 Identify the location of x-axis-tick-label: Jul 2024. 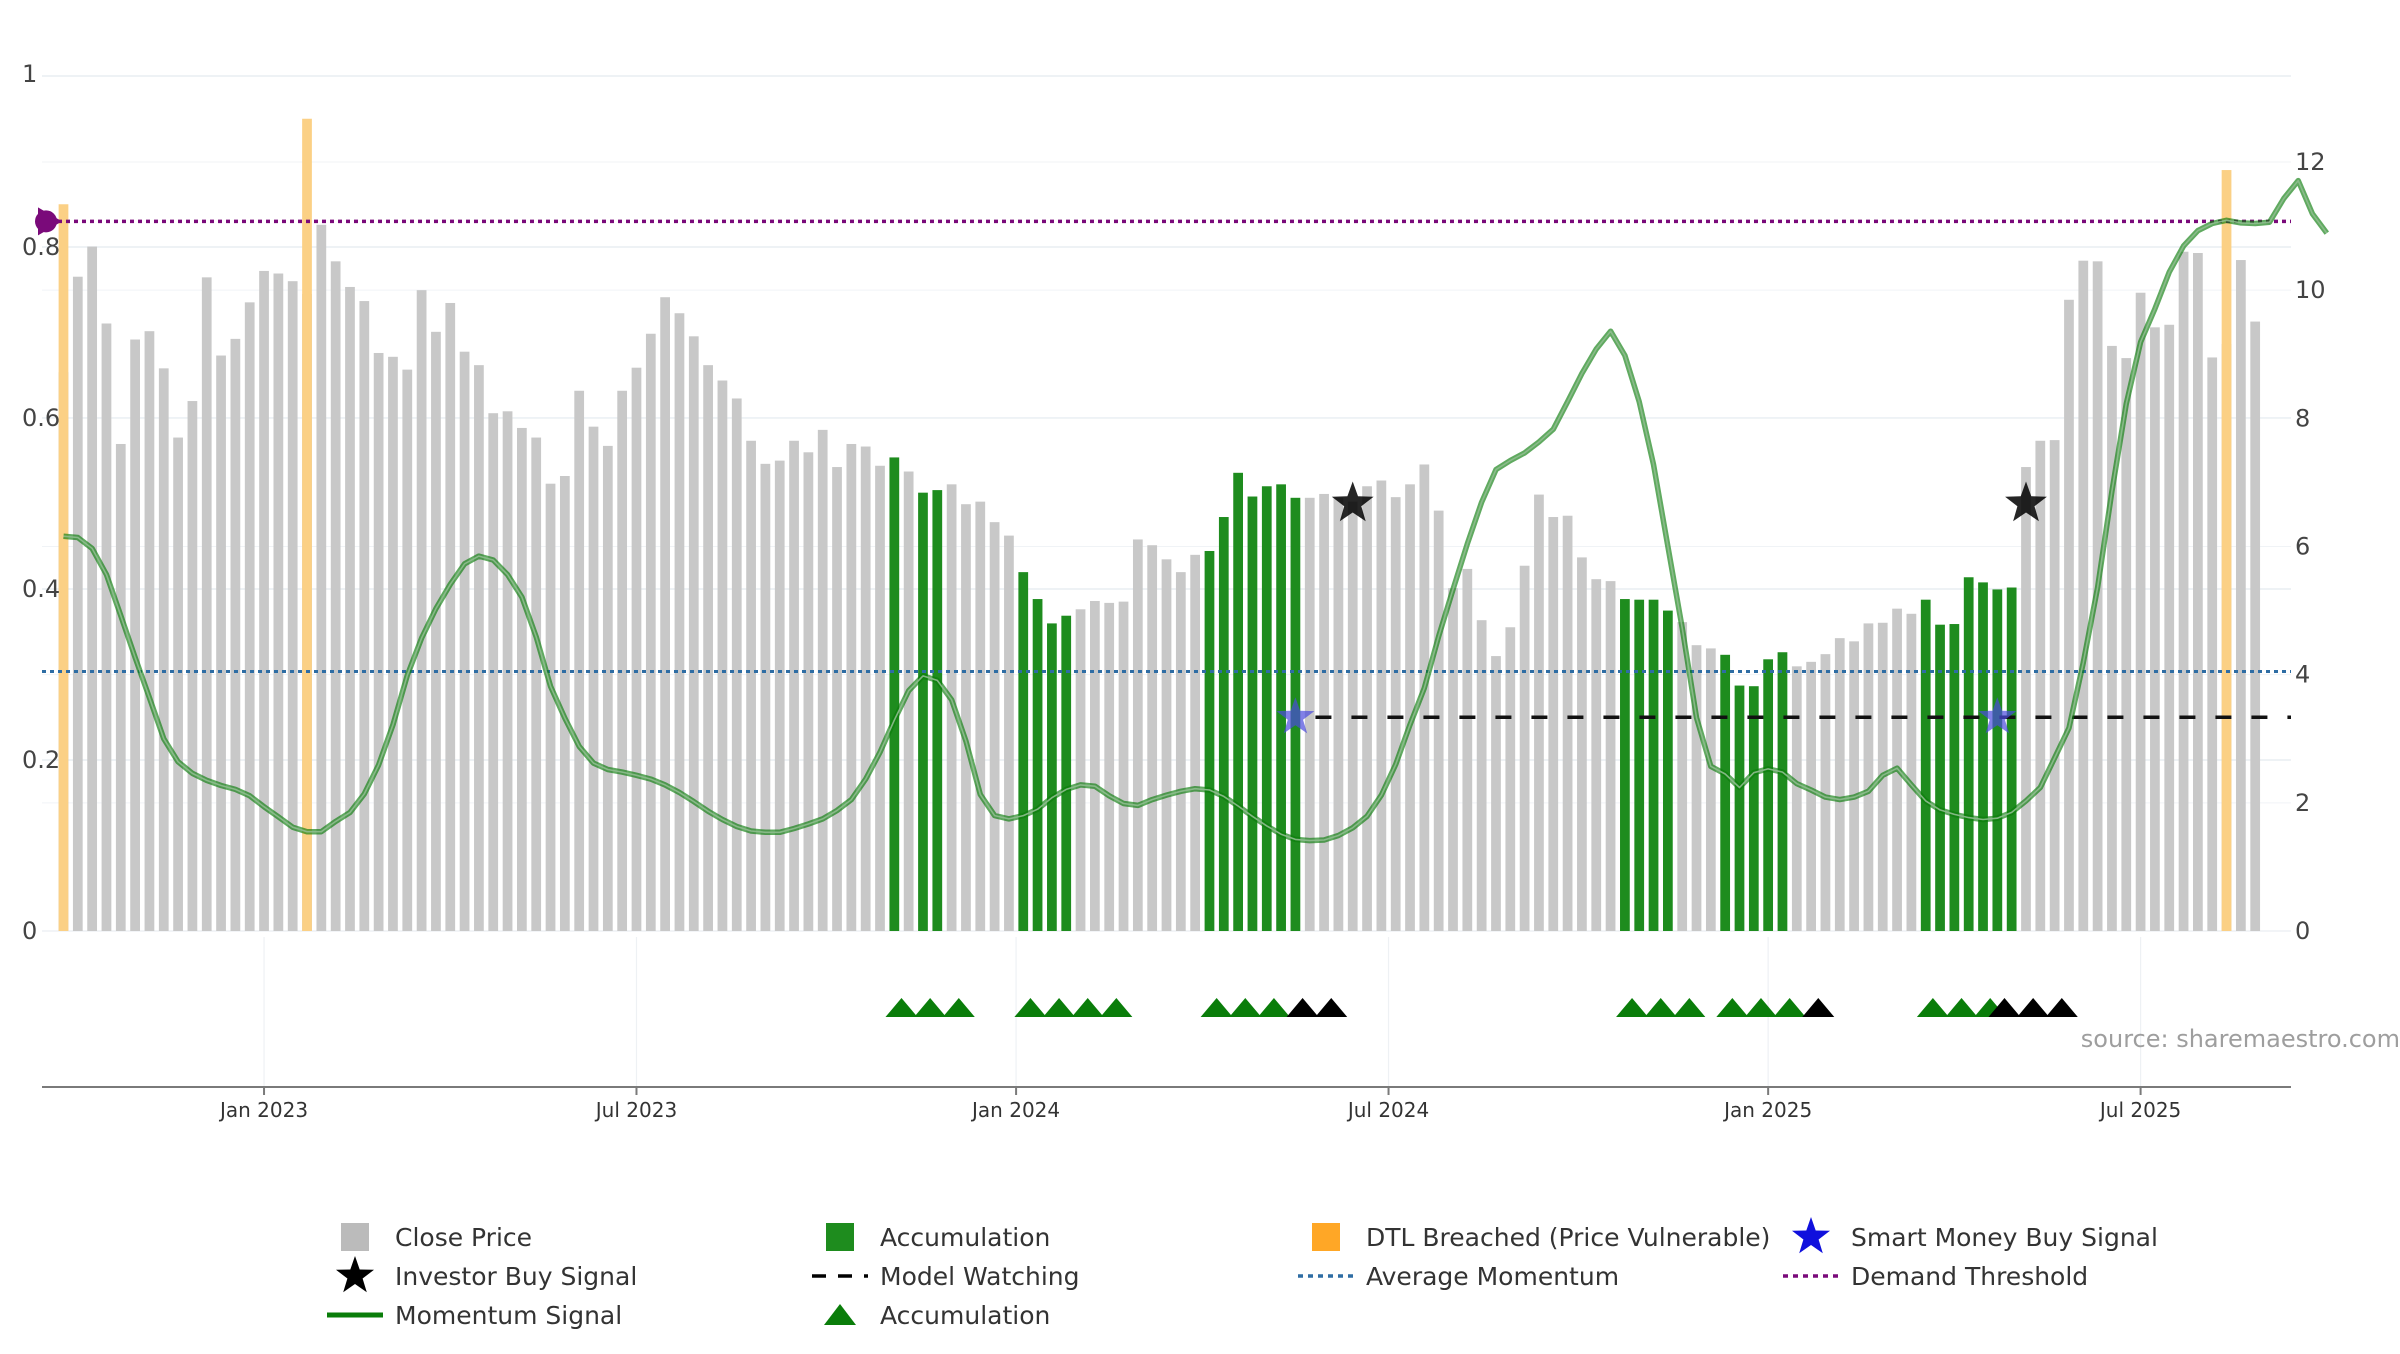
(1387, 1110).